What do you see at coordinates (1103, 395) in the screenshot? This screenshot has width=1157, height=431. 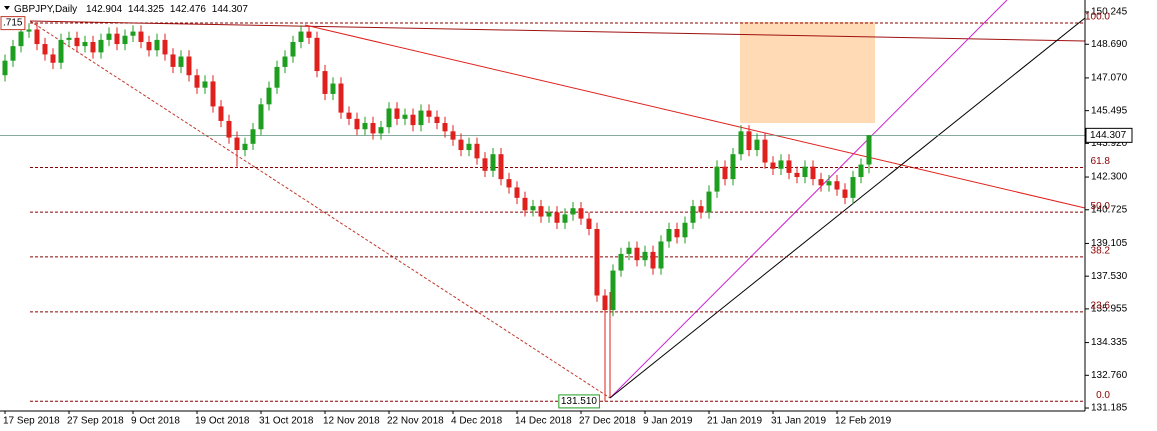 I see `fib-label: 0.0` at bounding box center [1103, 395].